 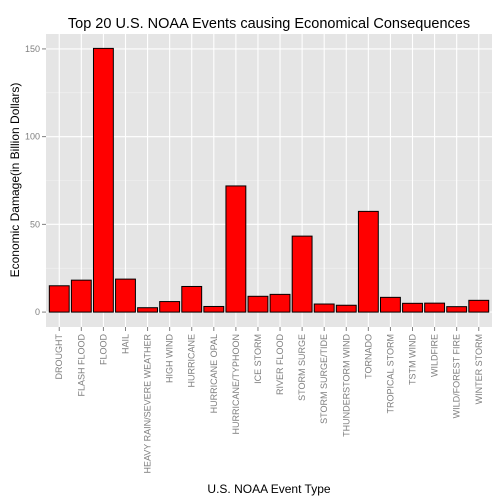 What do you see at coordinates (457, 376) in the screenshot?
I see `x-tick-label: WILD/FOREST FIRE` at bounding box center [457, 376].